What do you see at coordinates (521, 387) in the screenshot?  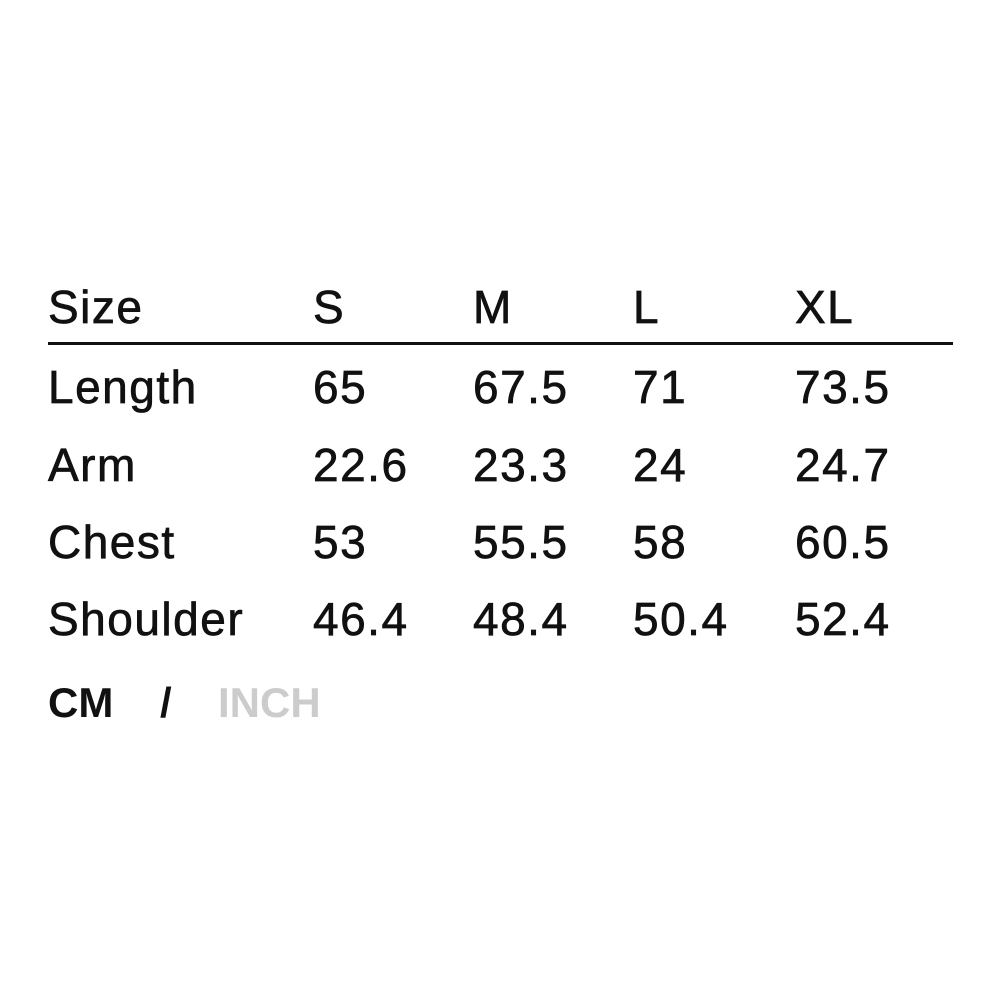 I see `table-cell: 67.5` at bounding box center [521, 387].